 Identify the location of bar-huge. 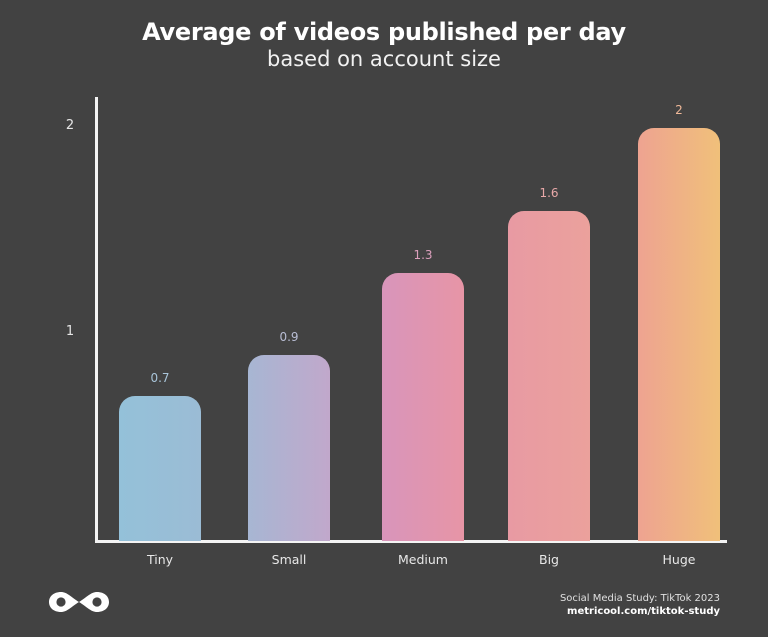
(679, 334).